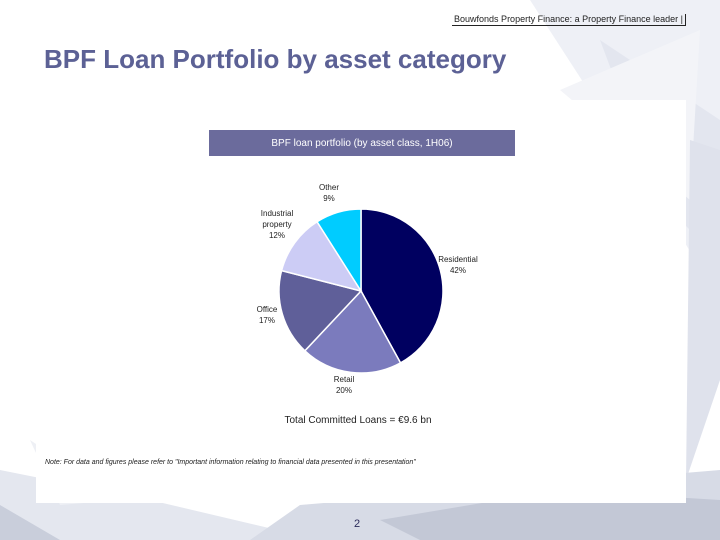 This screenshot has width=720, height=540. What do you see at coordinates (458, 265) in the screenshot?
I see `slice-label-residential: Residential 42%` at bounding box center [458, 265].